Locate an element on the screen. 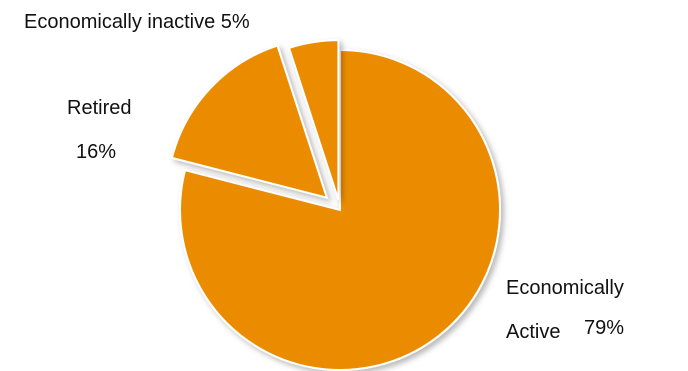 This screenshot has width=688, height=371. label-economically-active-value: 79% is located at coordinates (604, 328).